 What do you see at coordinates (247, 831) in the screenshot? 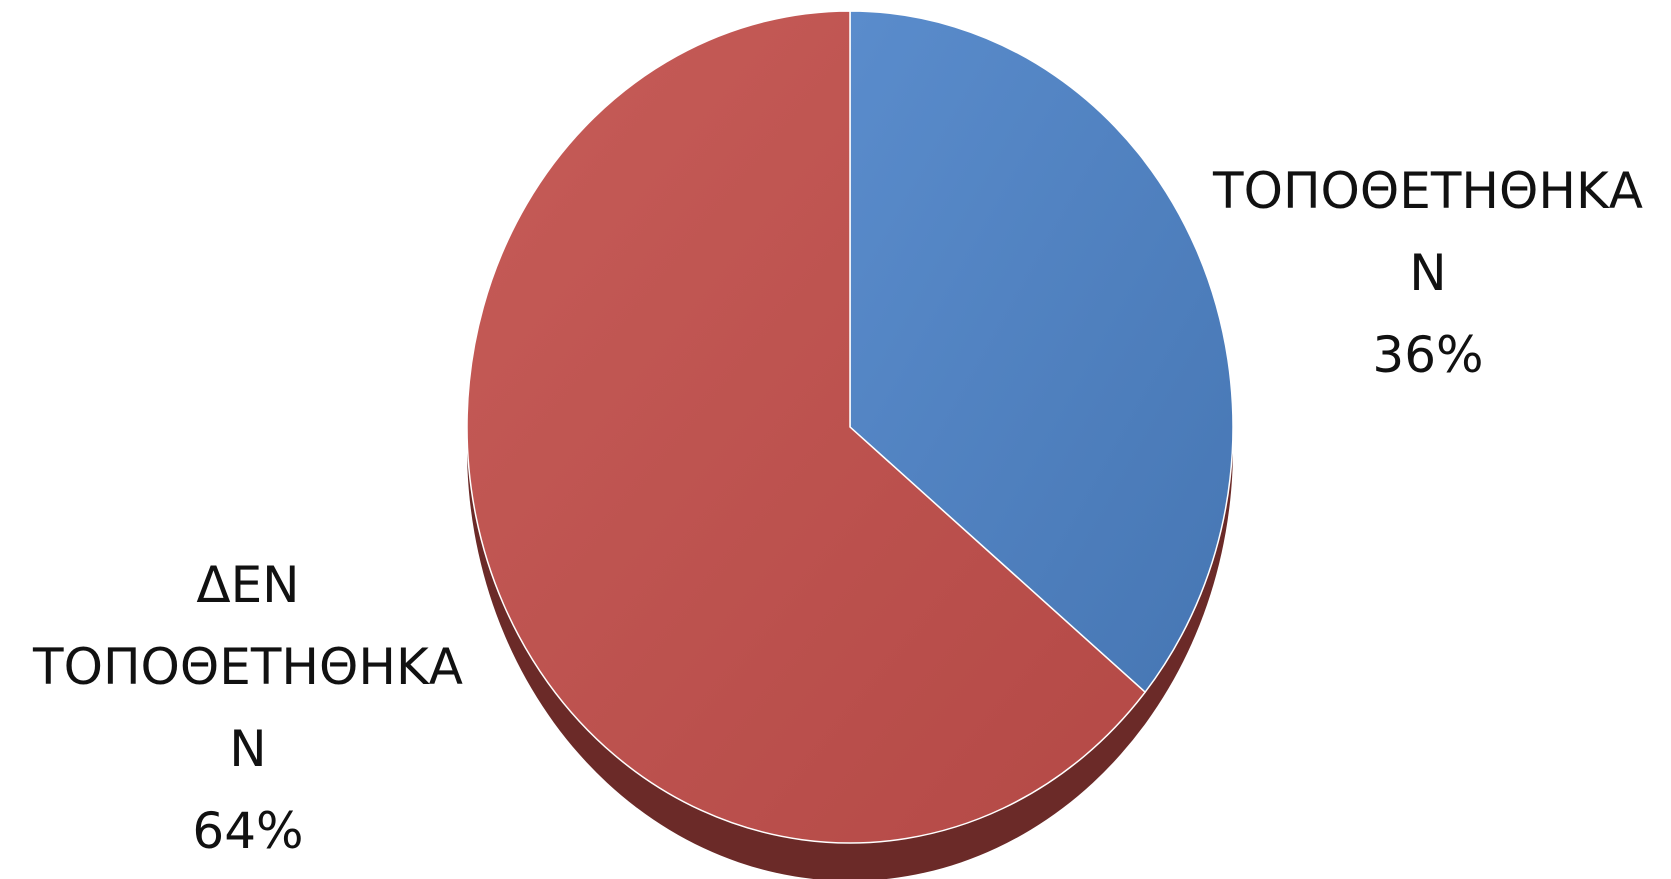
I see `slice-value-label: 64%` at bounding box center [247, 831].